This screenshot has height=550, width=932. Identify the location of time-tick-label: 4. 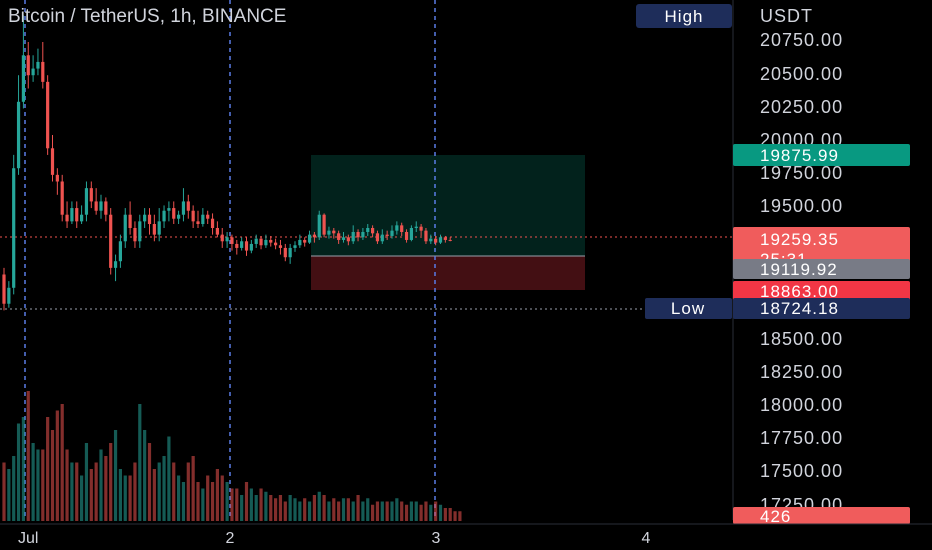
(646, 538).